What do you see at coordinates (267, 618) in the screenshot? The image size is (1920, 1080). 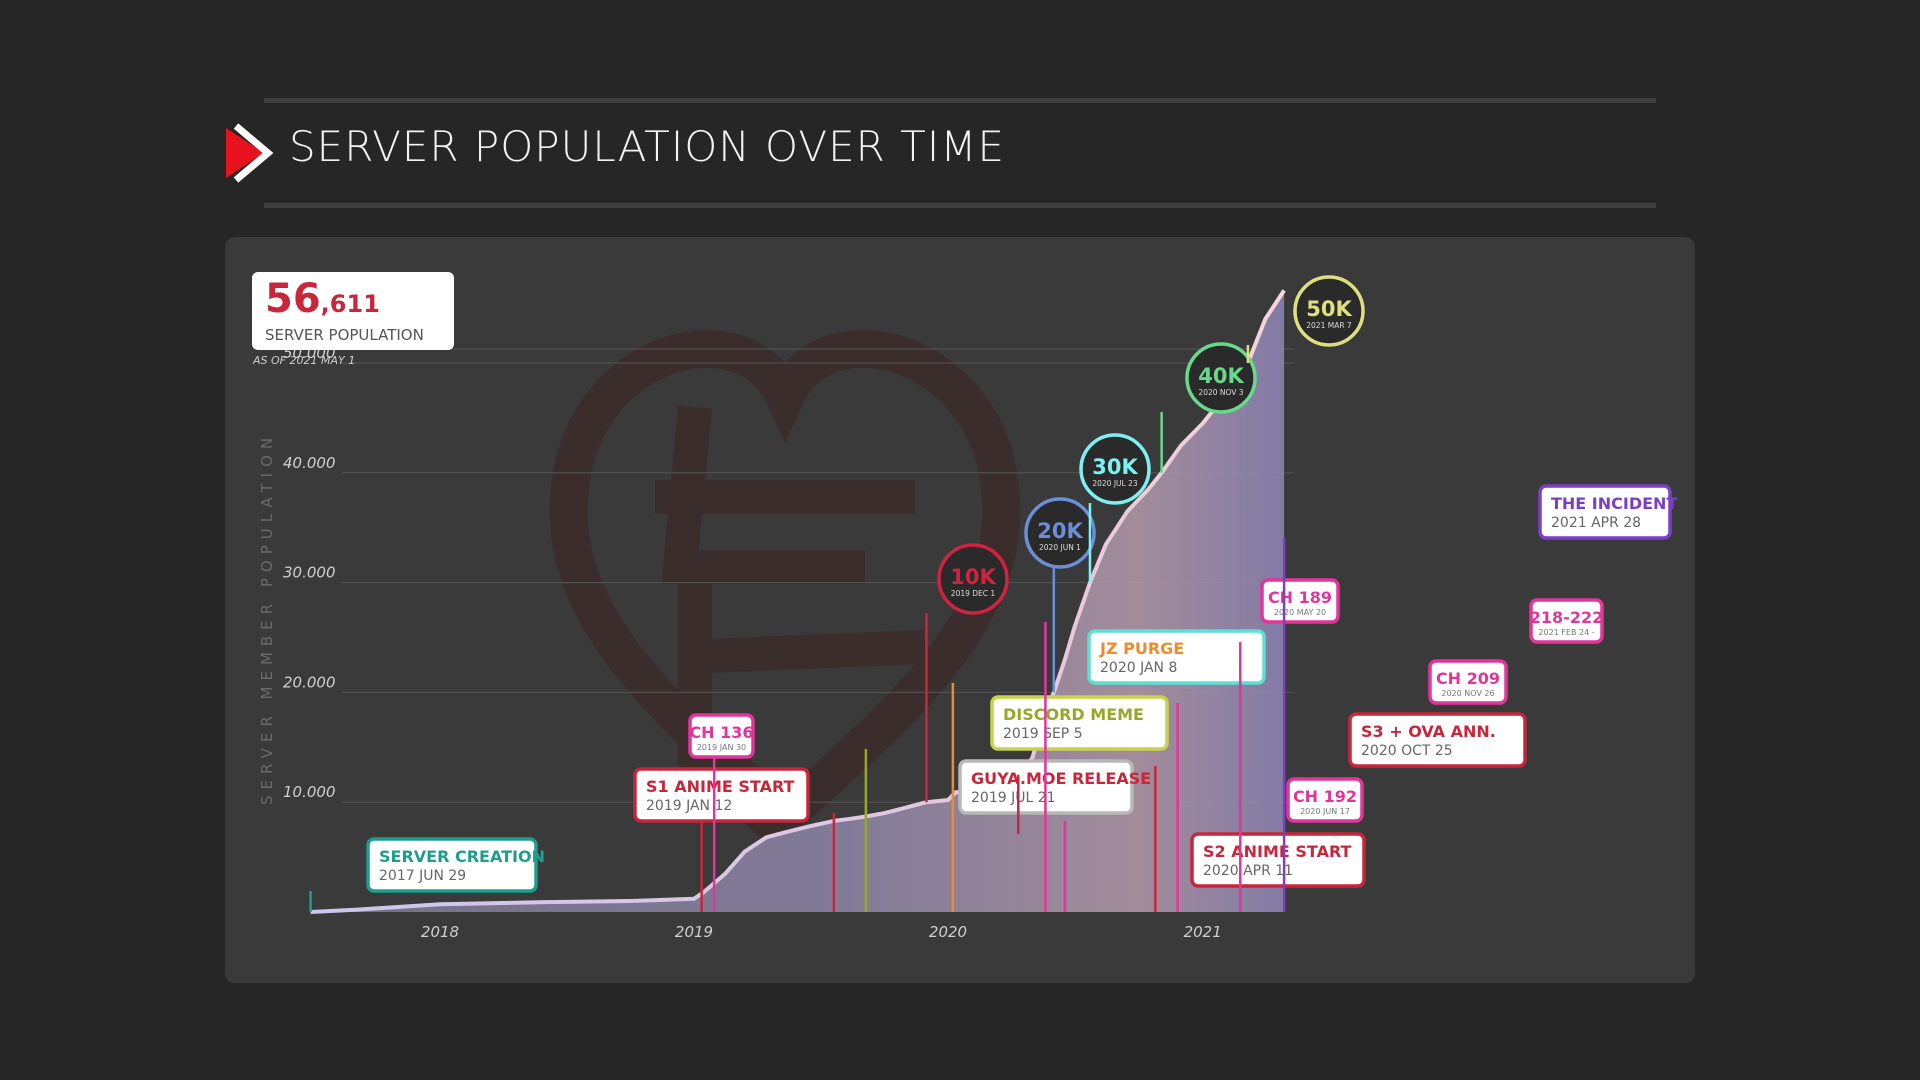 I see `y-axis-title: SERVER MEMBER POPULATION` at bounding box center [267, 618].